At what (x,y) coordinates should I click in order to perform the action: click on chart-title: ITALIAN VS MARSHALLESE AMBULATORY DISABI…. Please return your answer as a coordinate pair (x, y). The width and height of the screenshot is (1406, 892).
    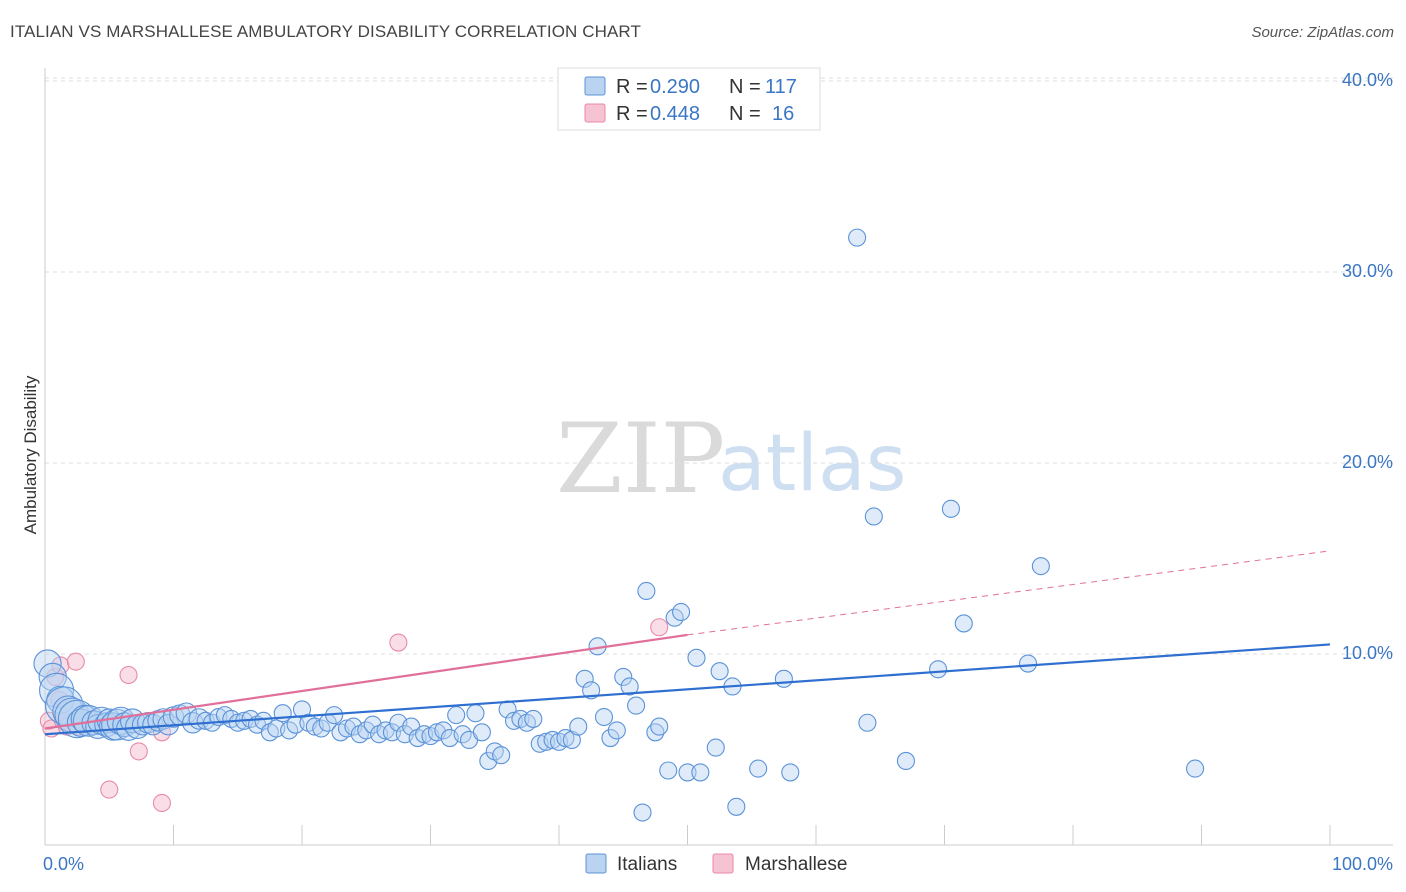
    Looking at the image, I should click on (325, 31).